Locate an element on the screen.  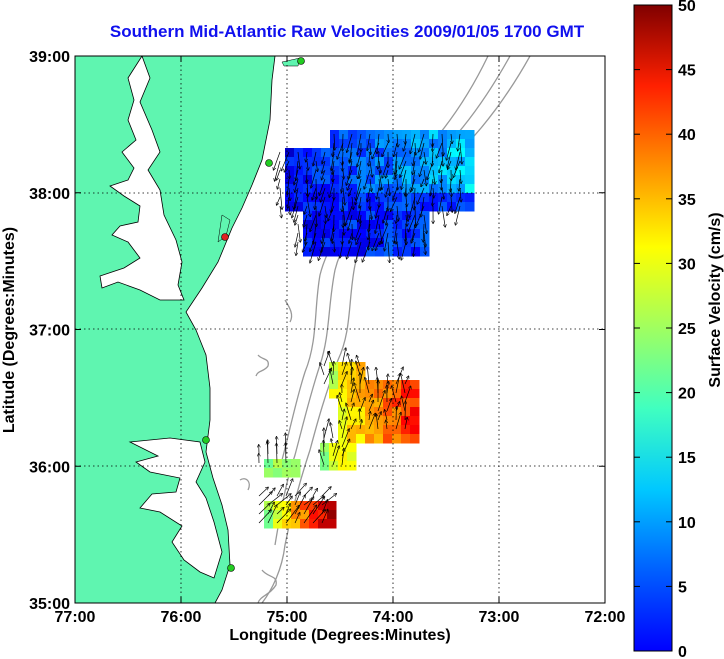
y-tick-label: 38:00 is located at coordinates (49, 194).